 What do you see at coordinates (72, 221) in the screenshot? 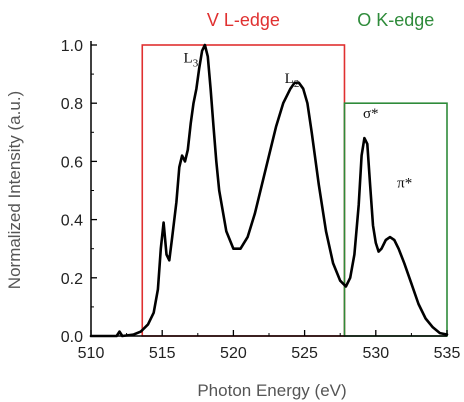
I see `y-tick-label-2: 0.4` at bounding box center [72, 221].